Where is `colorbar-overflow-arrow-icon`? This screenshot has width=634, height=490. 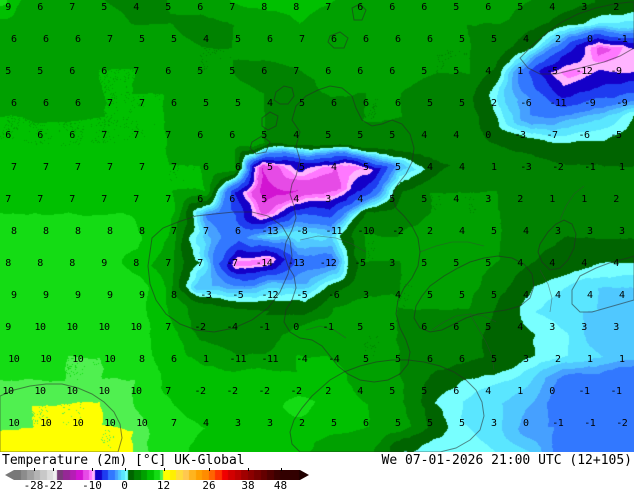
colorbar-overflow-arrow-icon is located at coordinates (304, 475).